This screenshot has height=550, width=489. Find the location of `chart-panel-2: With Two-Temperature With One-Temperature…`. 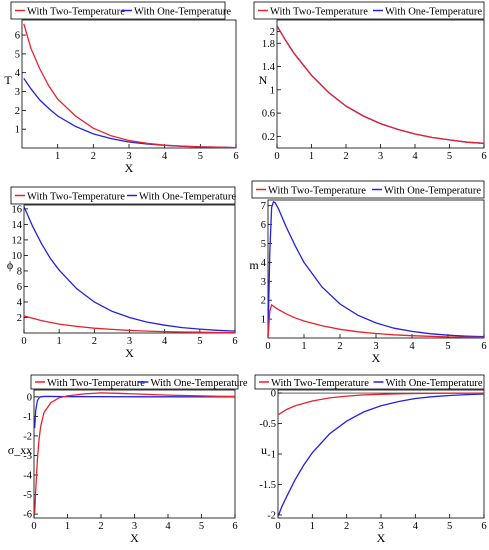

chart-panel-2: With Two-Temperature With One-Temperature… is located at coordinates (370, 81).